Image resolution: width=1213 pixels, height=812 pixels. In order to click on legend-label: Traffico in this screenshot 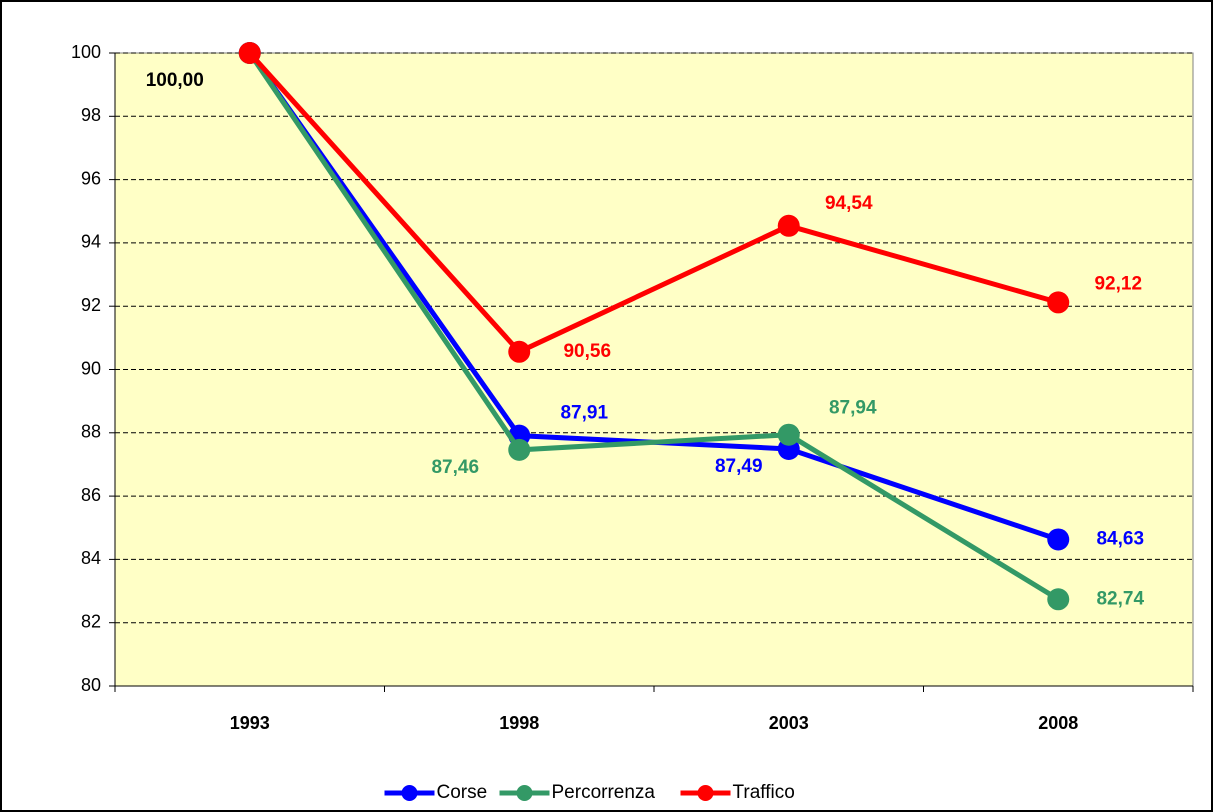, I will do `click(764, 792)`.